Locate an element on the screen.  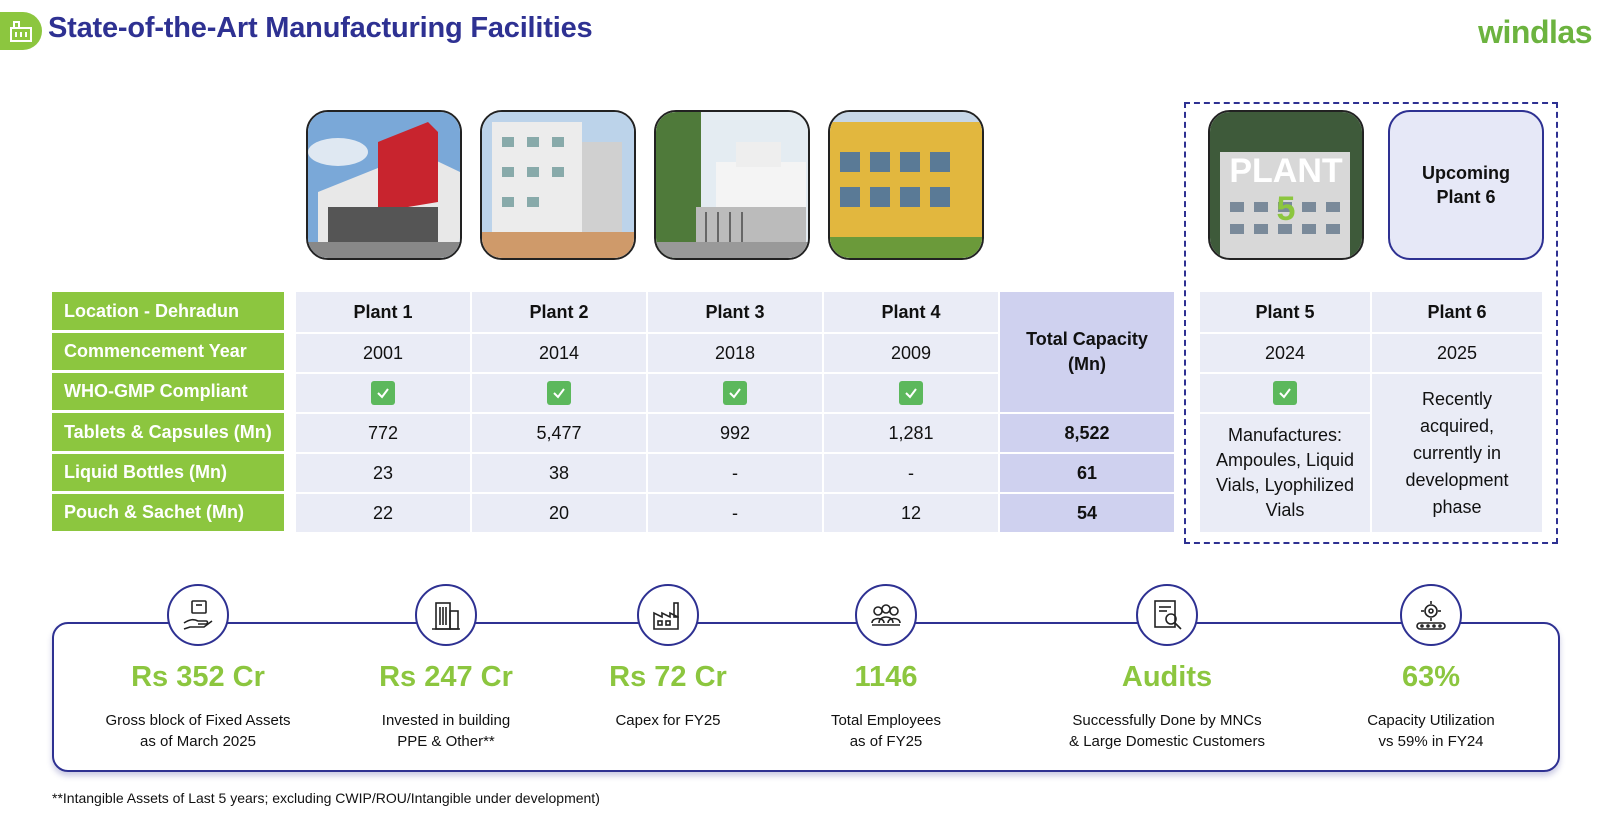
plant-6-desc-line: development is located at coordinates (1457, 479).